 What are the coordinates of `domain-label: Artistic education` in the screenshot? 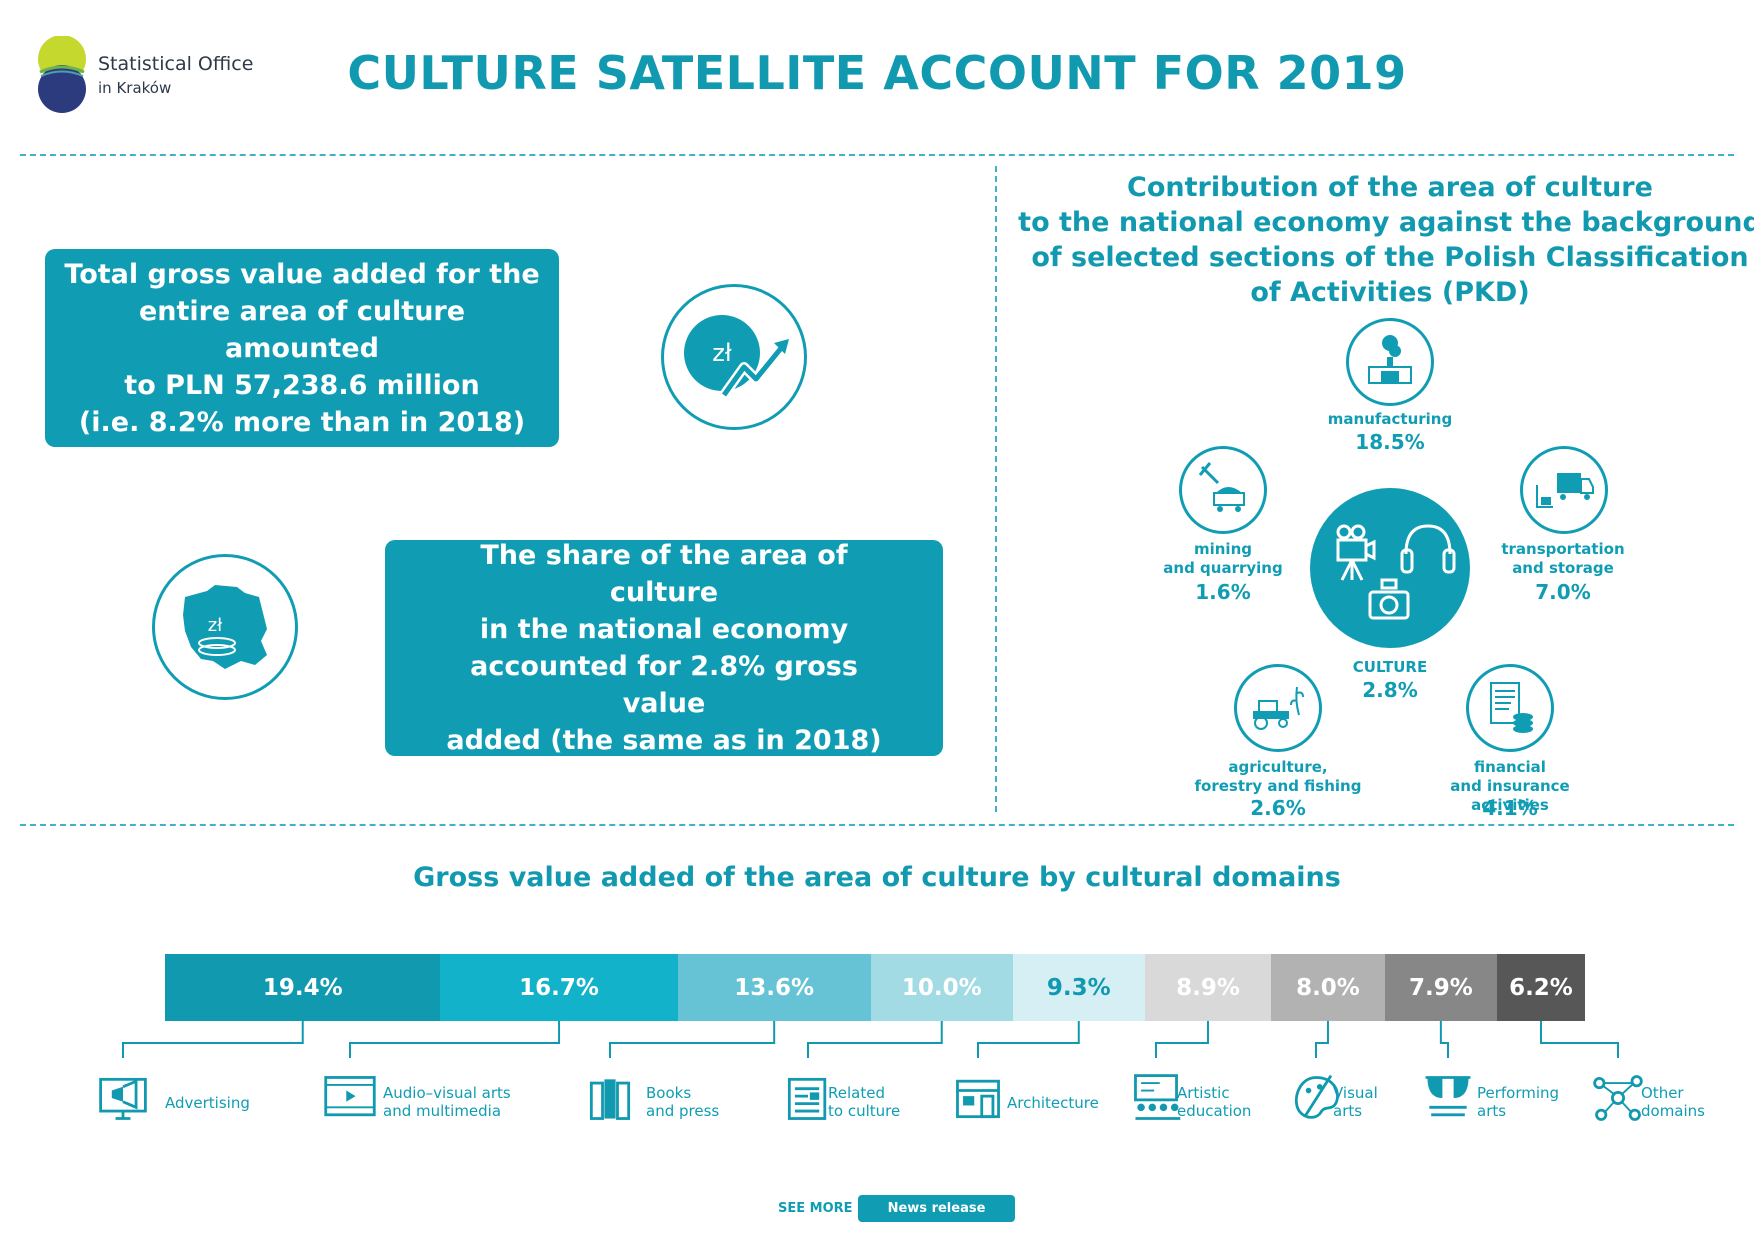 It's located at (1214, 1102).